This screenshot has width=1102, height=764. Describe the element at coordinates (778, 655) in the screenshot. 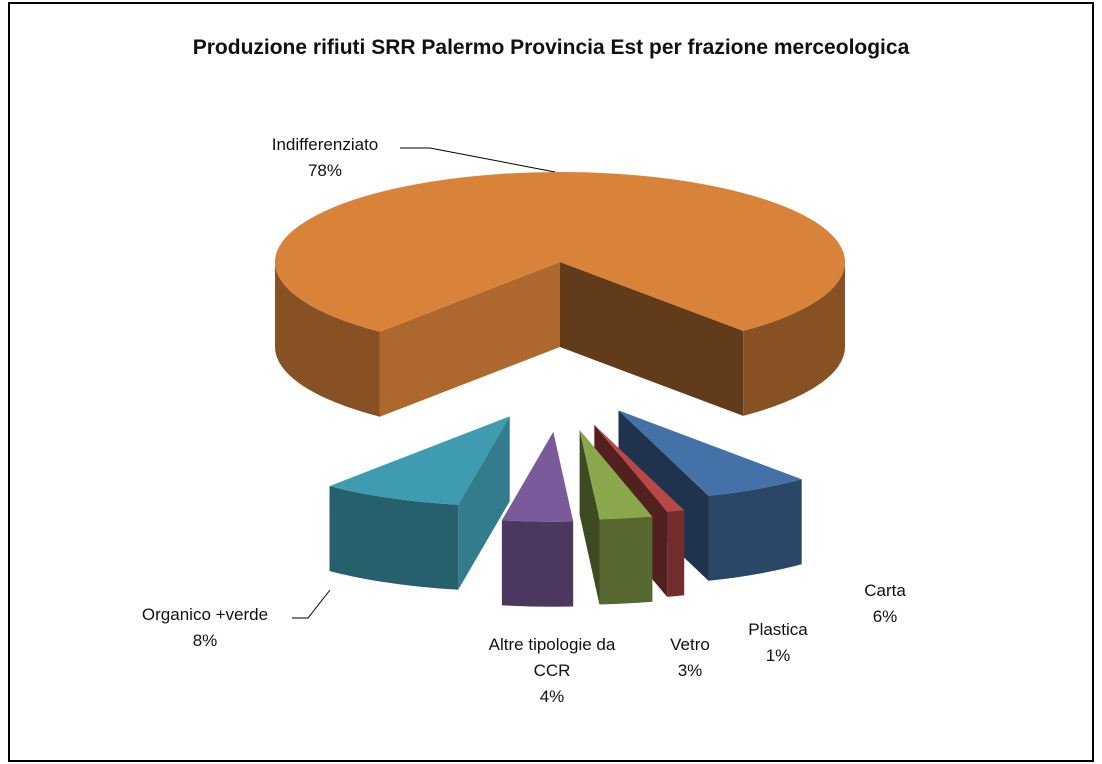

I see `value-label: 1%` at that location.